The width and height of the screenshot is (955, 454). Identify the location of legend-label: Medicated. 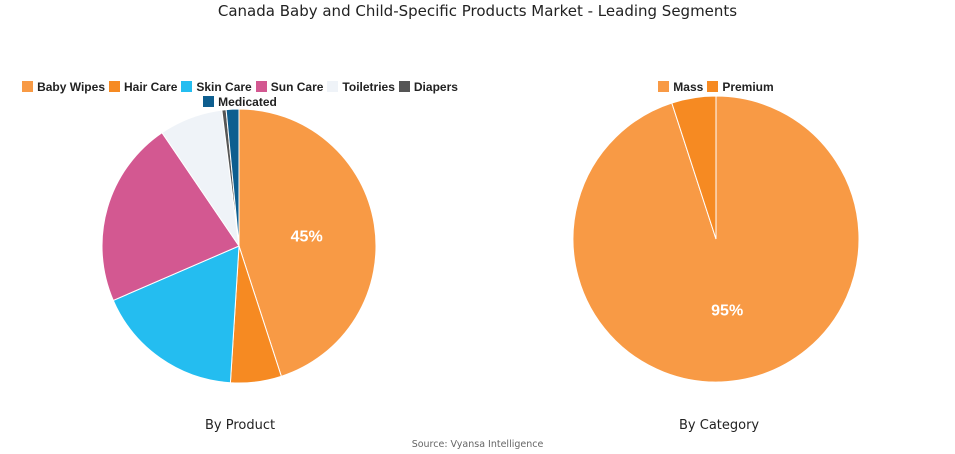
(247, 102).